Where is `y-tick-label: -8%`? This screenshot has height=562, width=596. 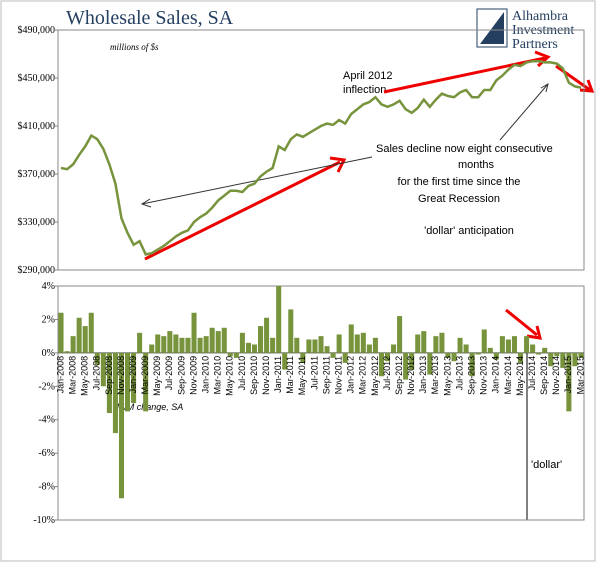 y-tick-label: -8% is located at coordinates (46, 487).